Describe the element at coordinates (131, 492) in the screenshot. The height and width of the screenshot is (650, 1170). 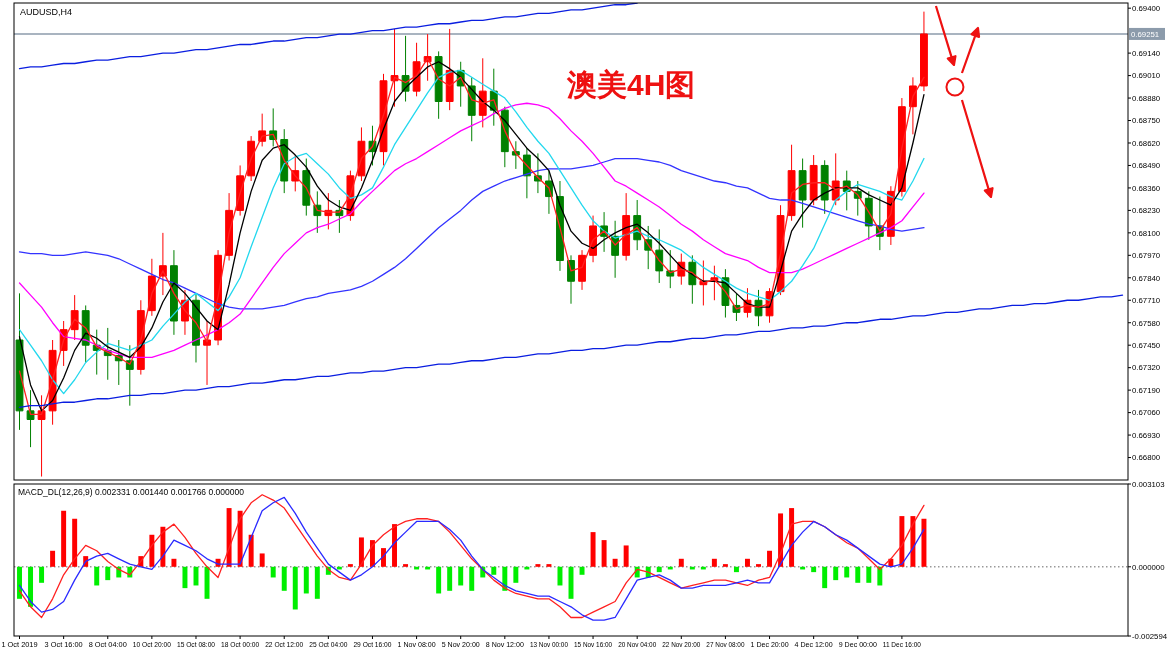
I see `chart-title: MACD_DL(12,26,9) 0.002331 0.001440 0.001766 0.000000` at that location.